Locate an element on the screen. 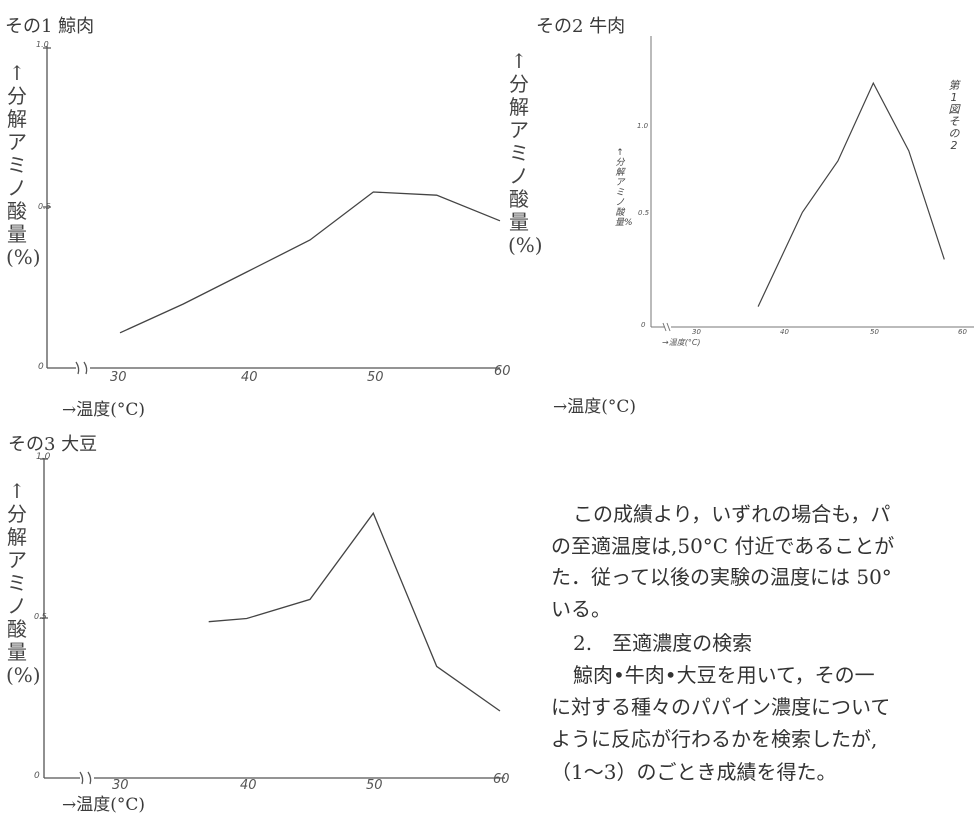 The image size is (974, 815). fig2-side-note: 第1図その2 is located at coordinates (954, 115).